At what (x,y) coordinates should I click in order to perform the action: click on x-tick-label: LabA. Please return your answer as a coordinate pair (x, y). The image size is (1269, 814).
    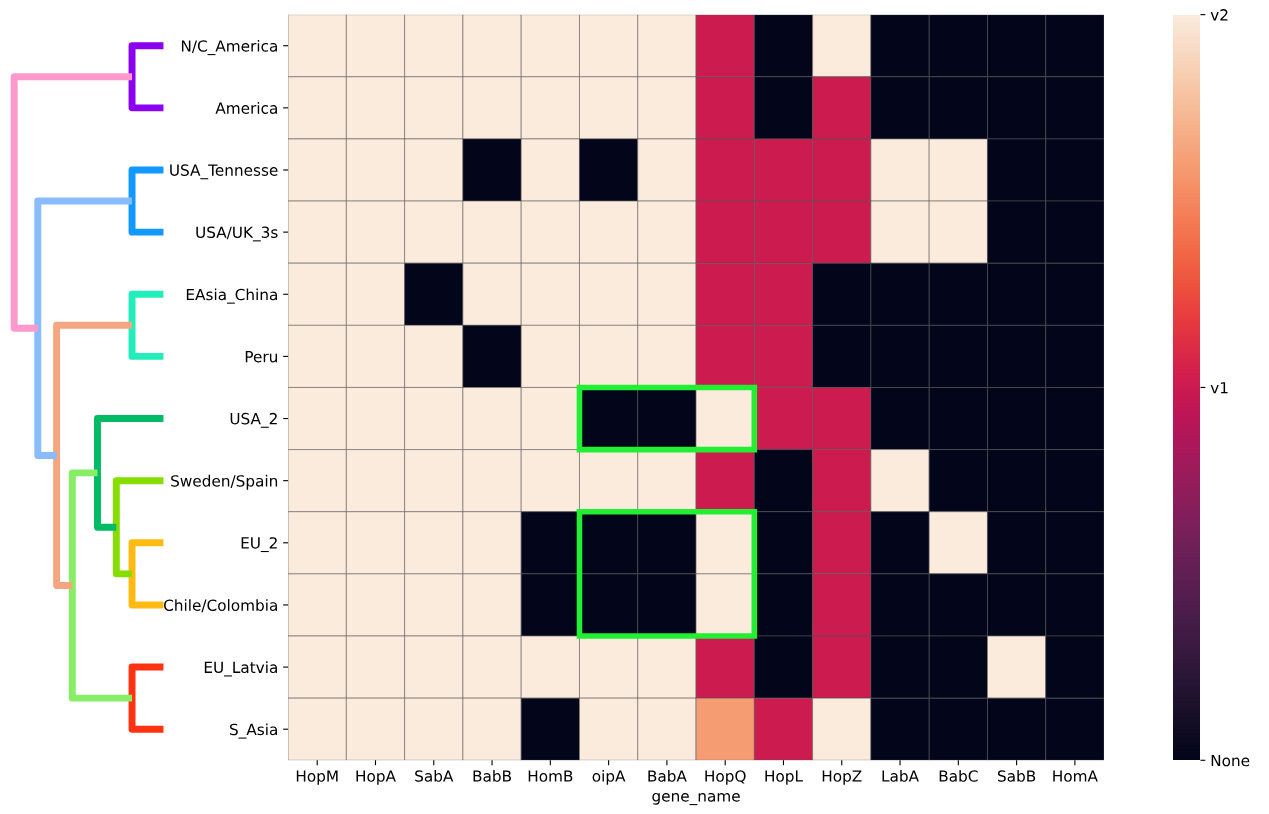
    Looking at the image, I should click on (900, 776).